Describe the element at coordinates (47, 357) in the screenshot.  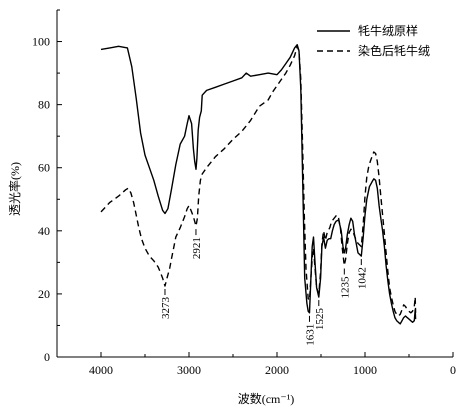
I see `y-tick-label: 0` at that location.